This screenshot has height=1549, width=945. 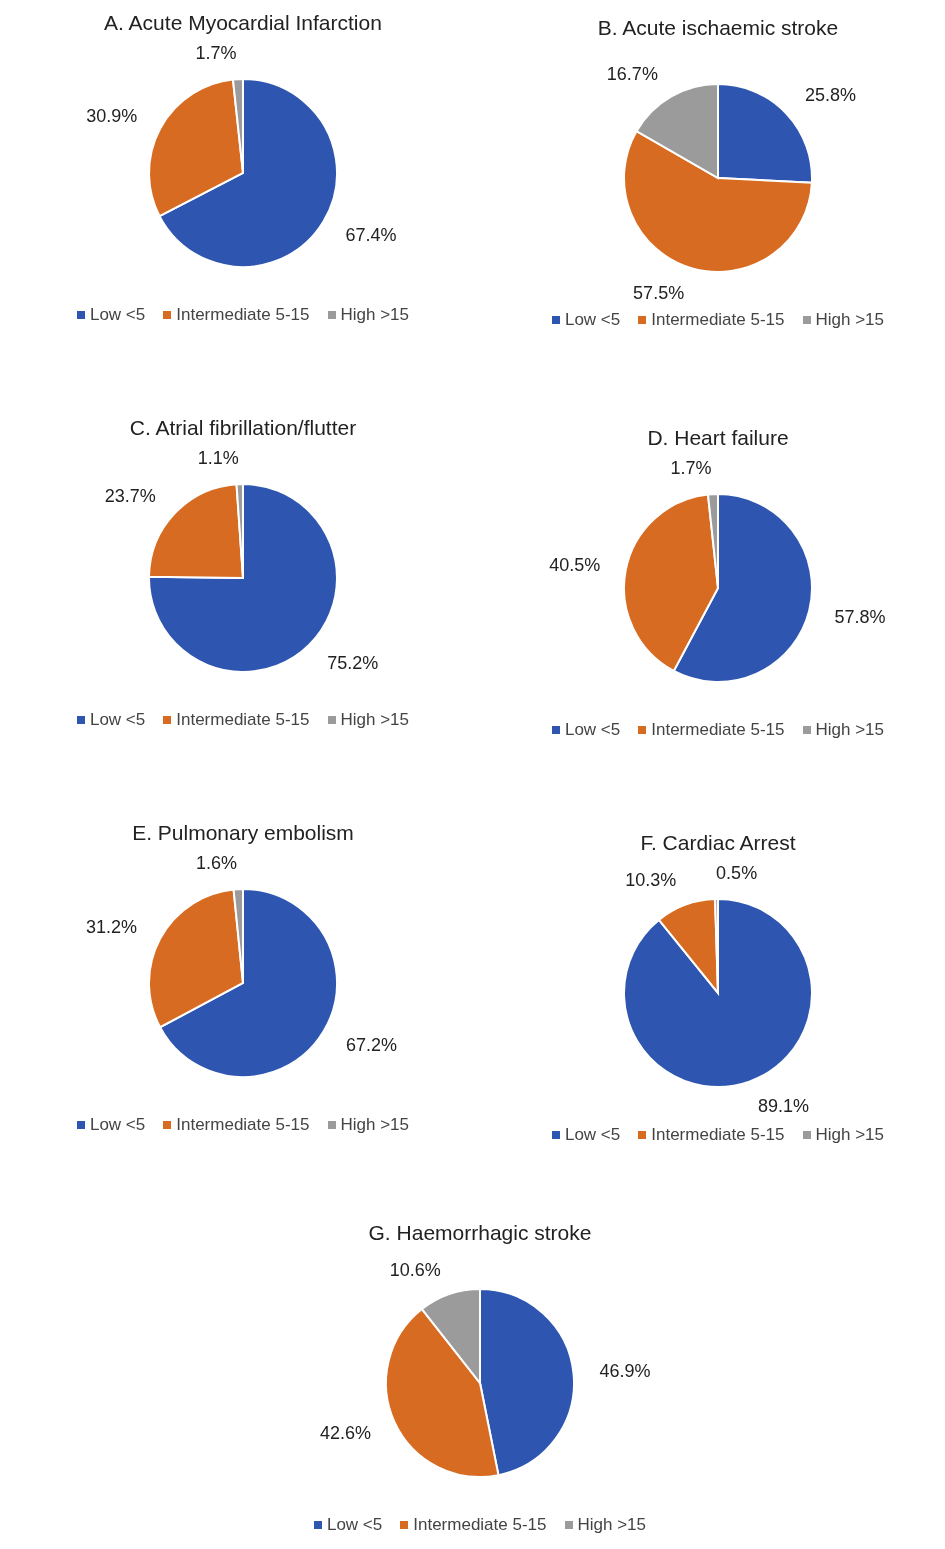 I want to click on chart-title: A. Acute Myocardial Infarction, so click(x=243, y=23).